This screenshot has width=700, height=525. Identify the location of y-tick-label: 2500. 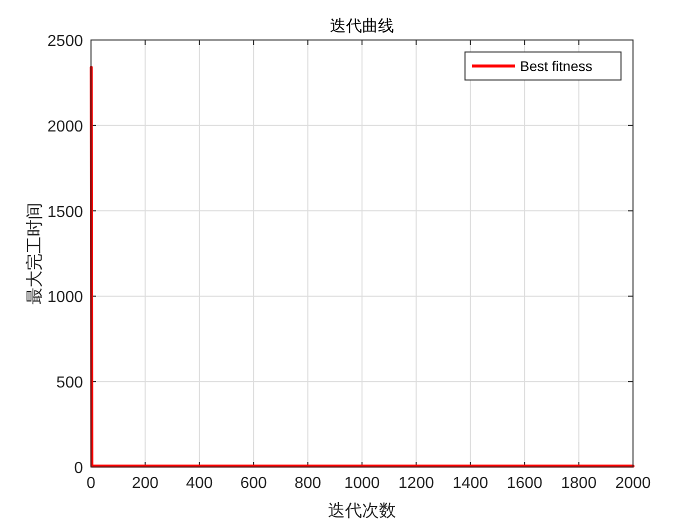
(65, 41).